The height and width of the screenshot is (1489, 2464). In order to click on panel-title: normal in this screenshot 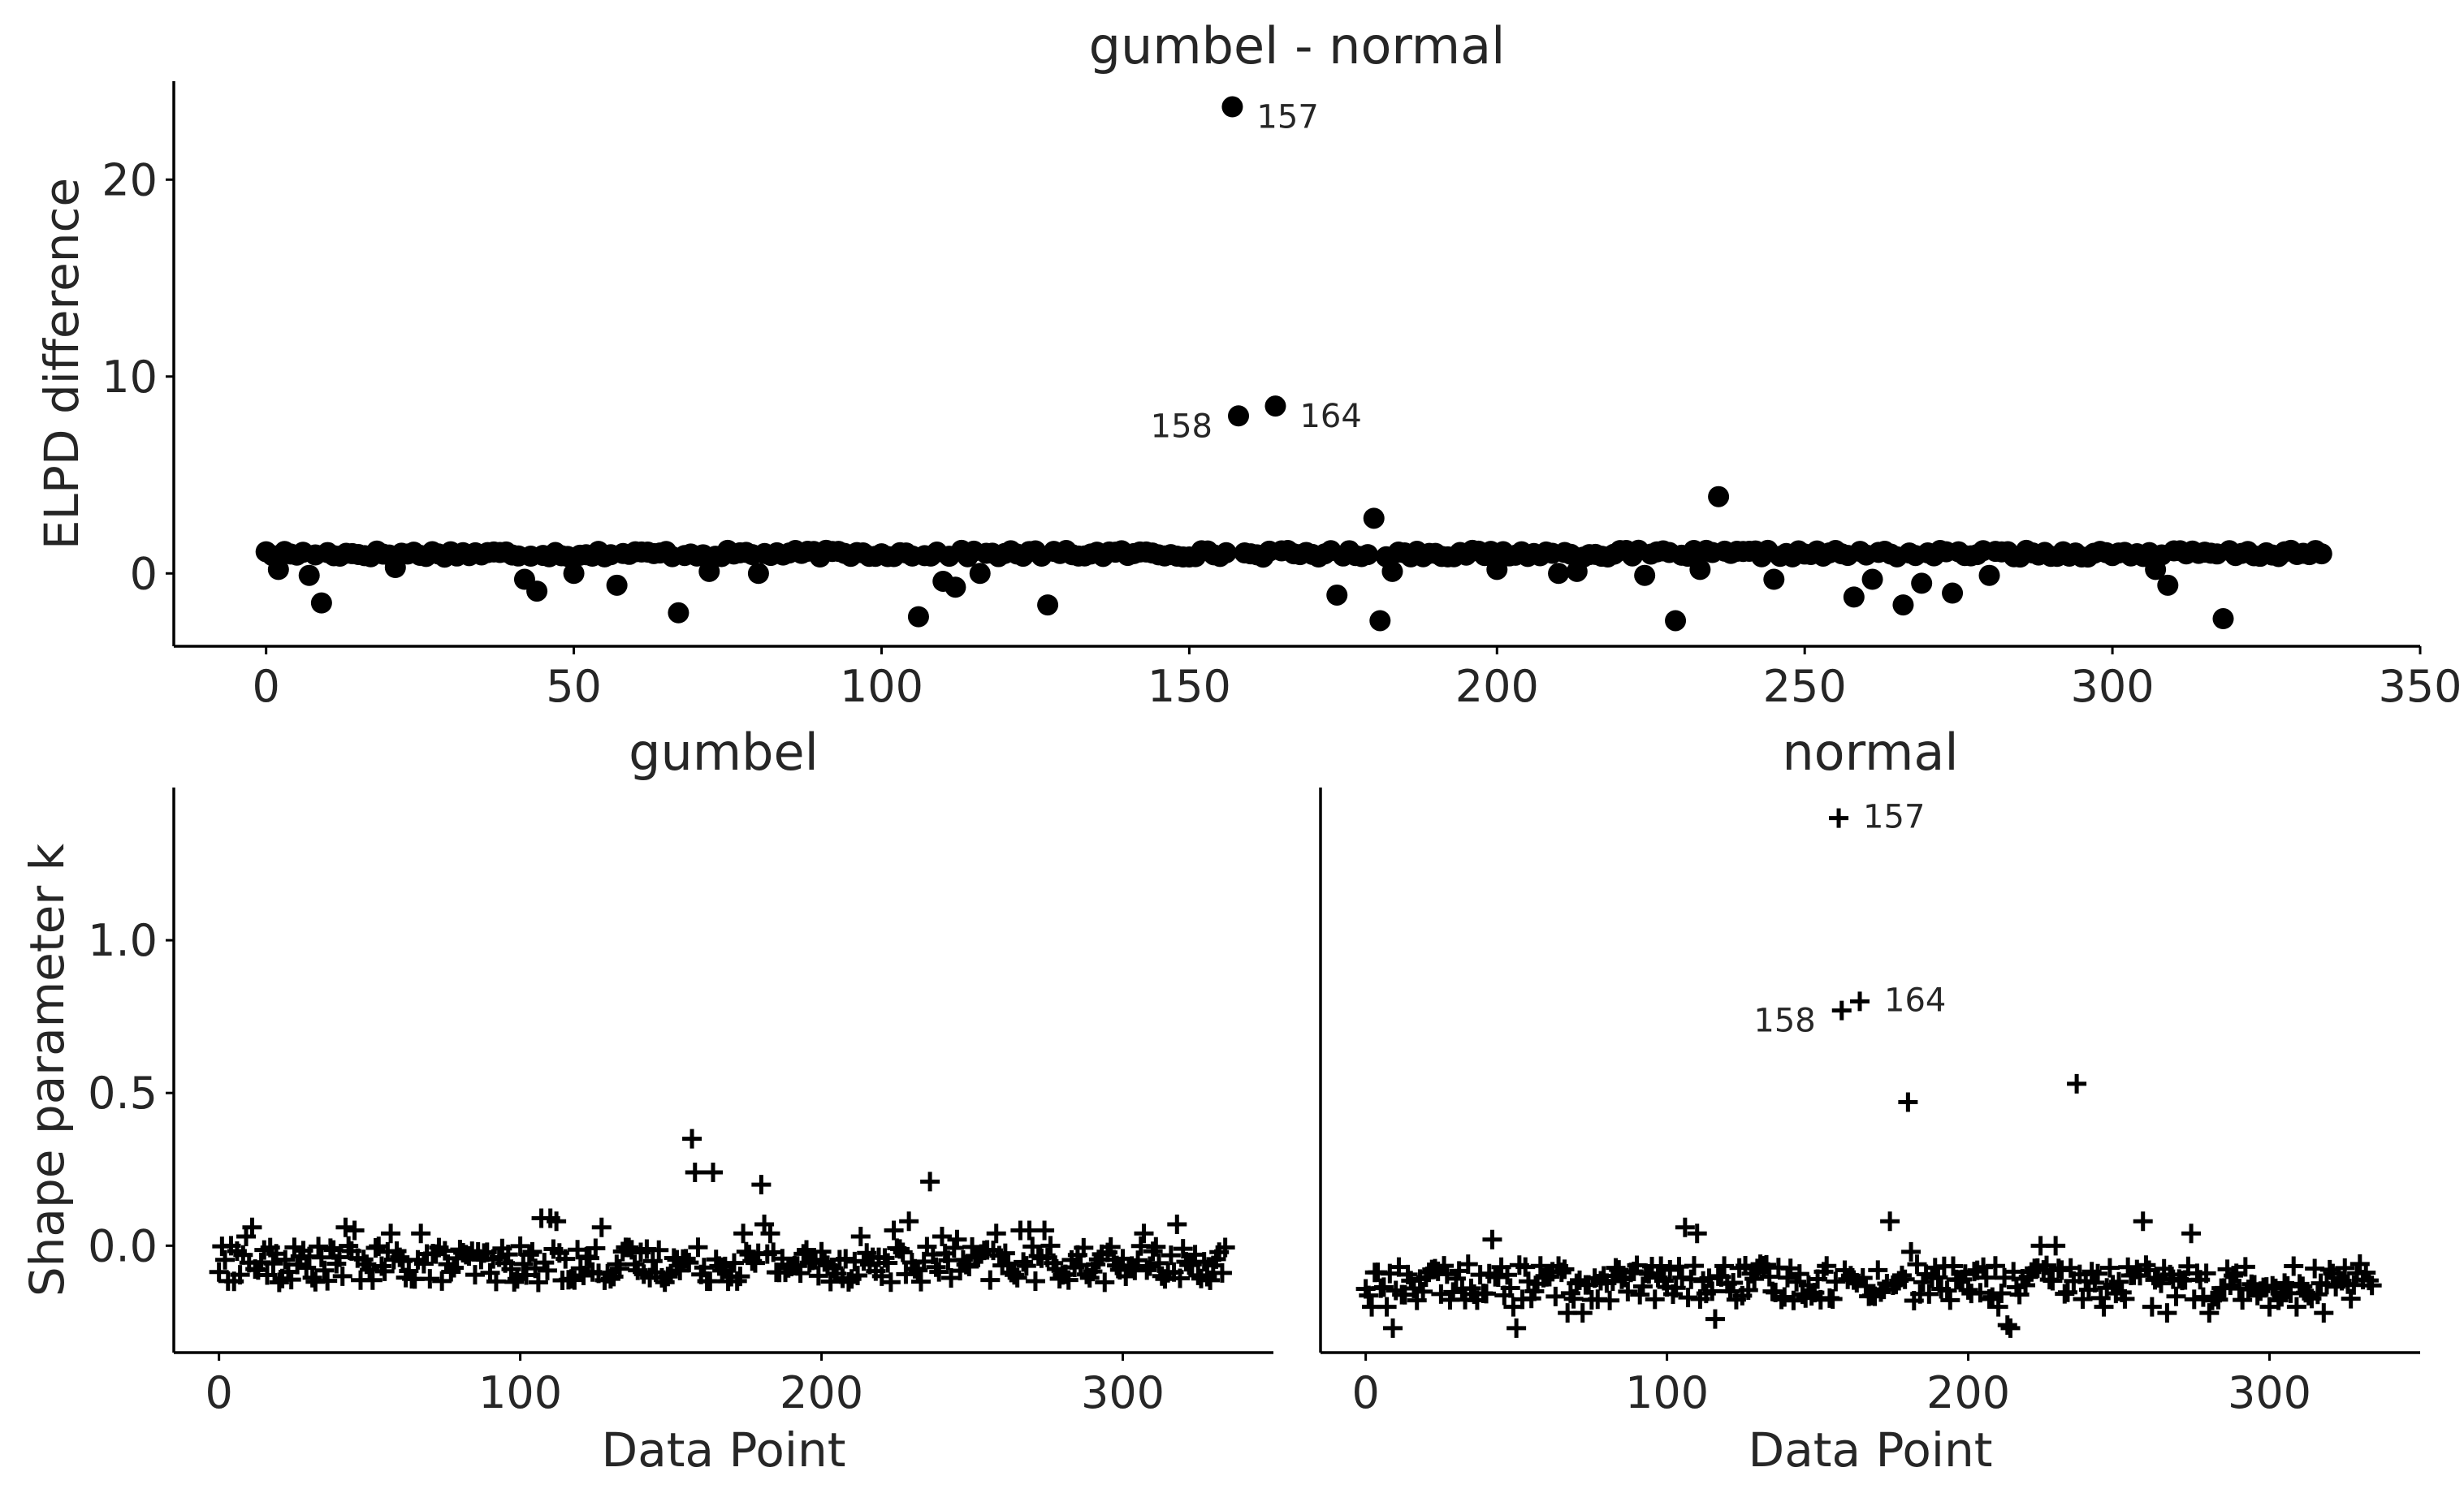, I will do `click(1870, 752)`.